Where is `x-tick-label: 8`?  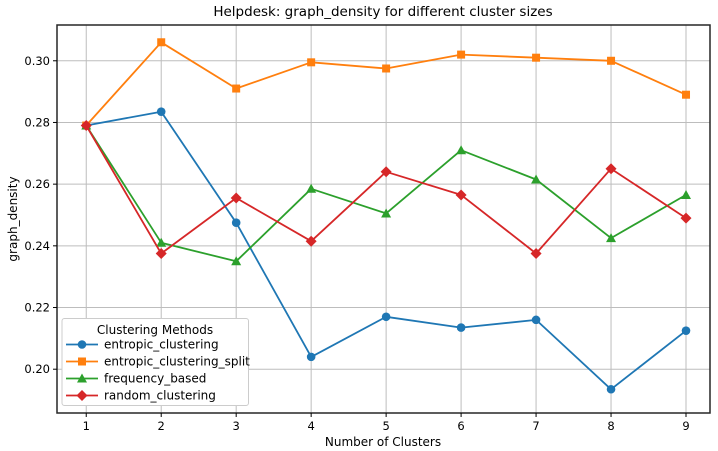
x-tick-label: 8 is located at coordinates (610, 426).